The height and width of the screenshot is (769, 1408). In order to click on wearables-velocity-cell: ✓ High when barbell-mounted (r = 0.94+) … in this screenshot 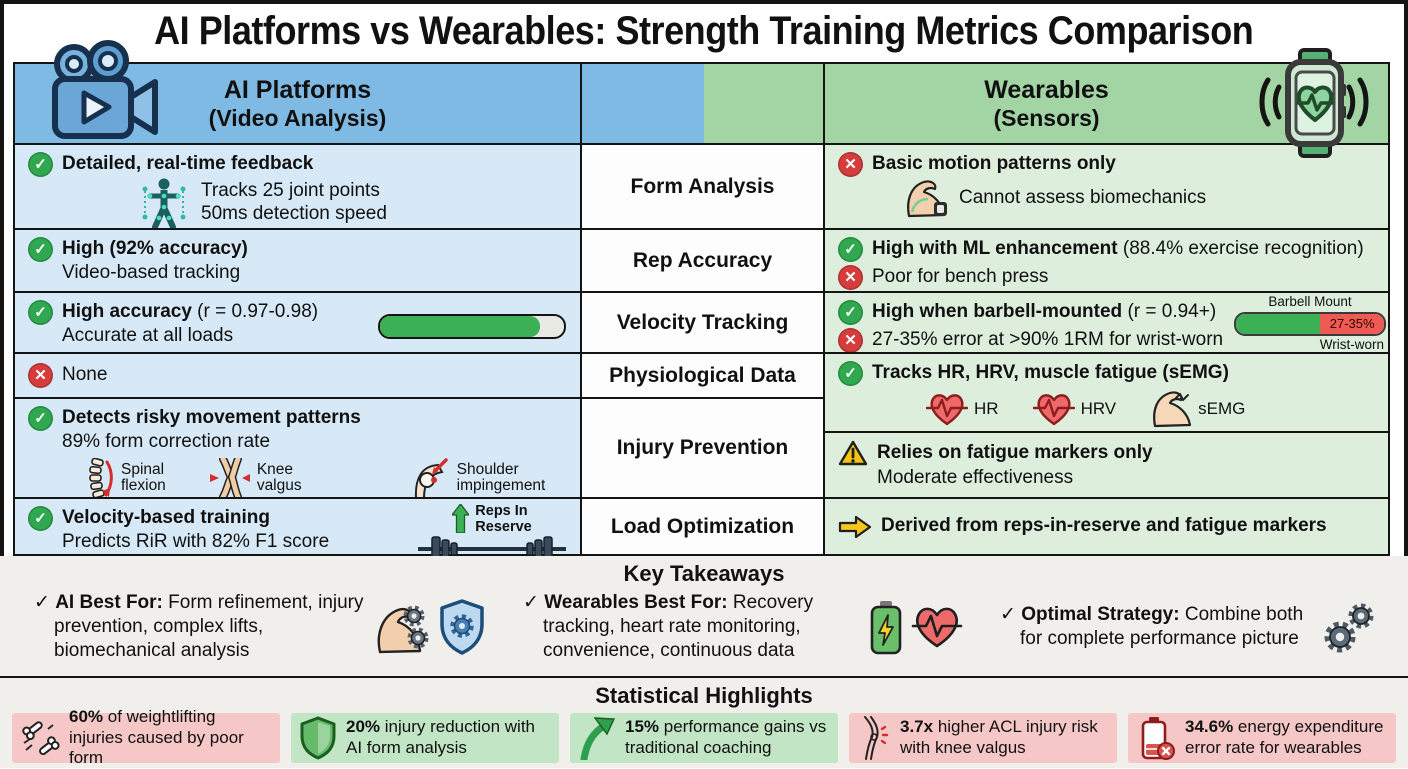, I will do `click(1106, 322)`.